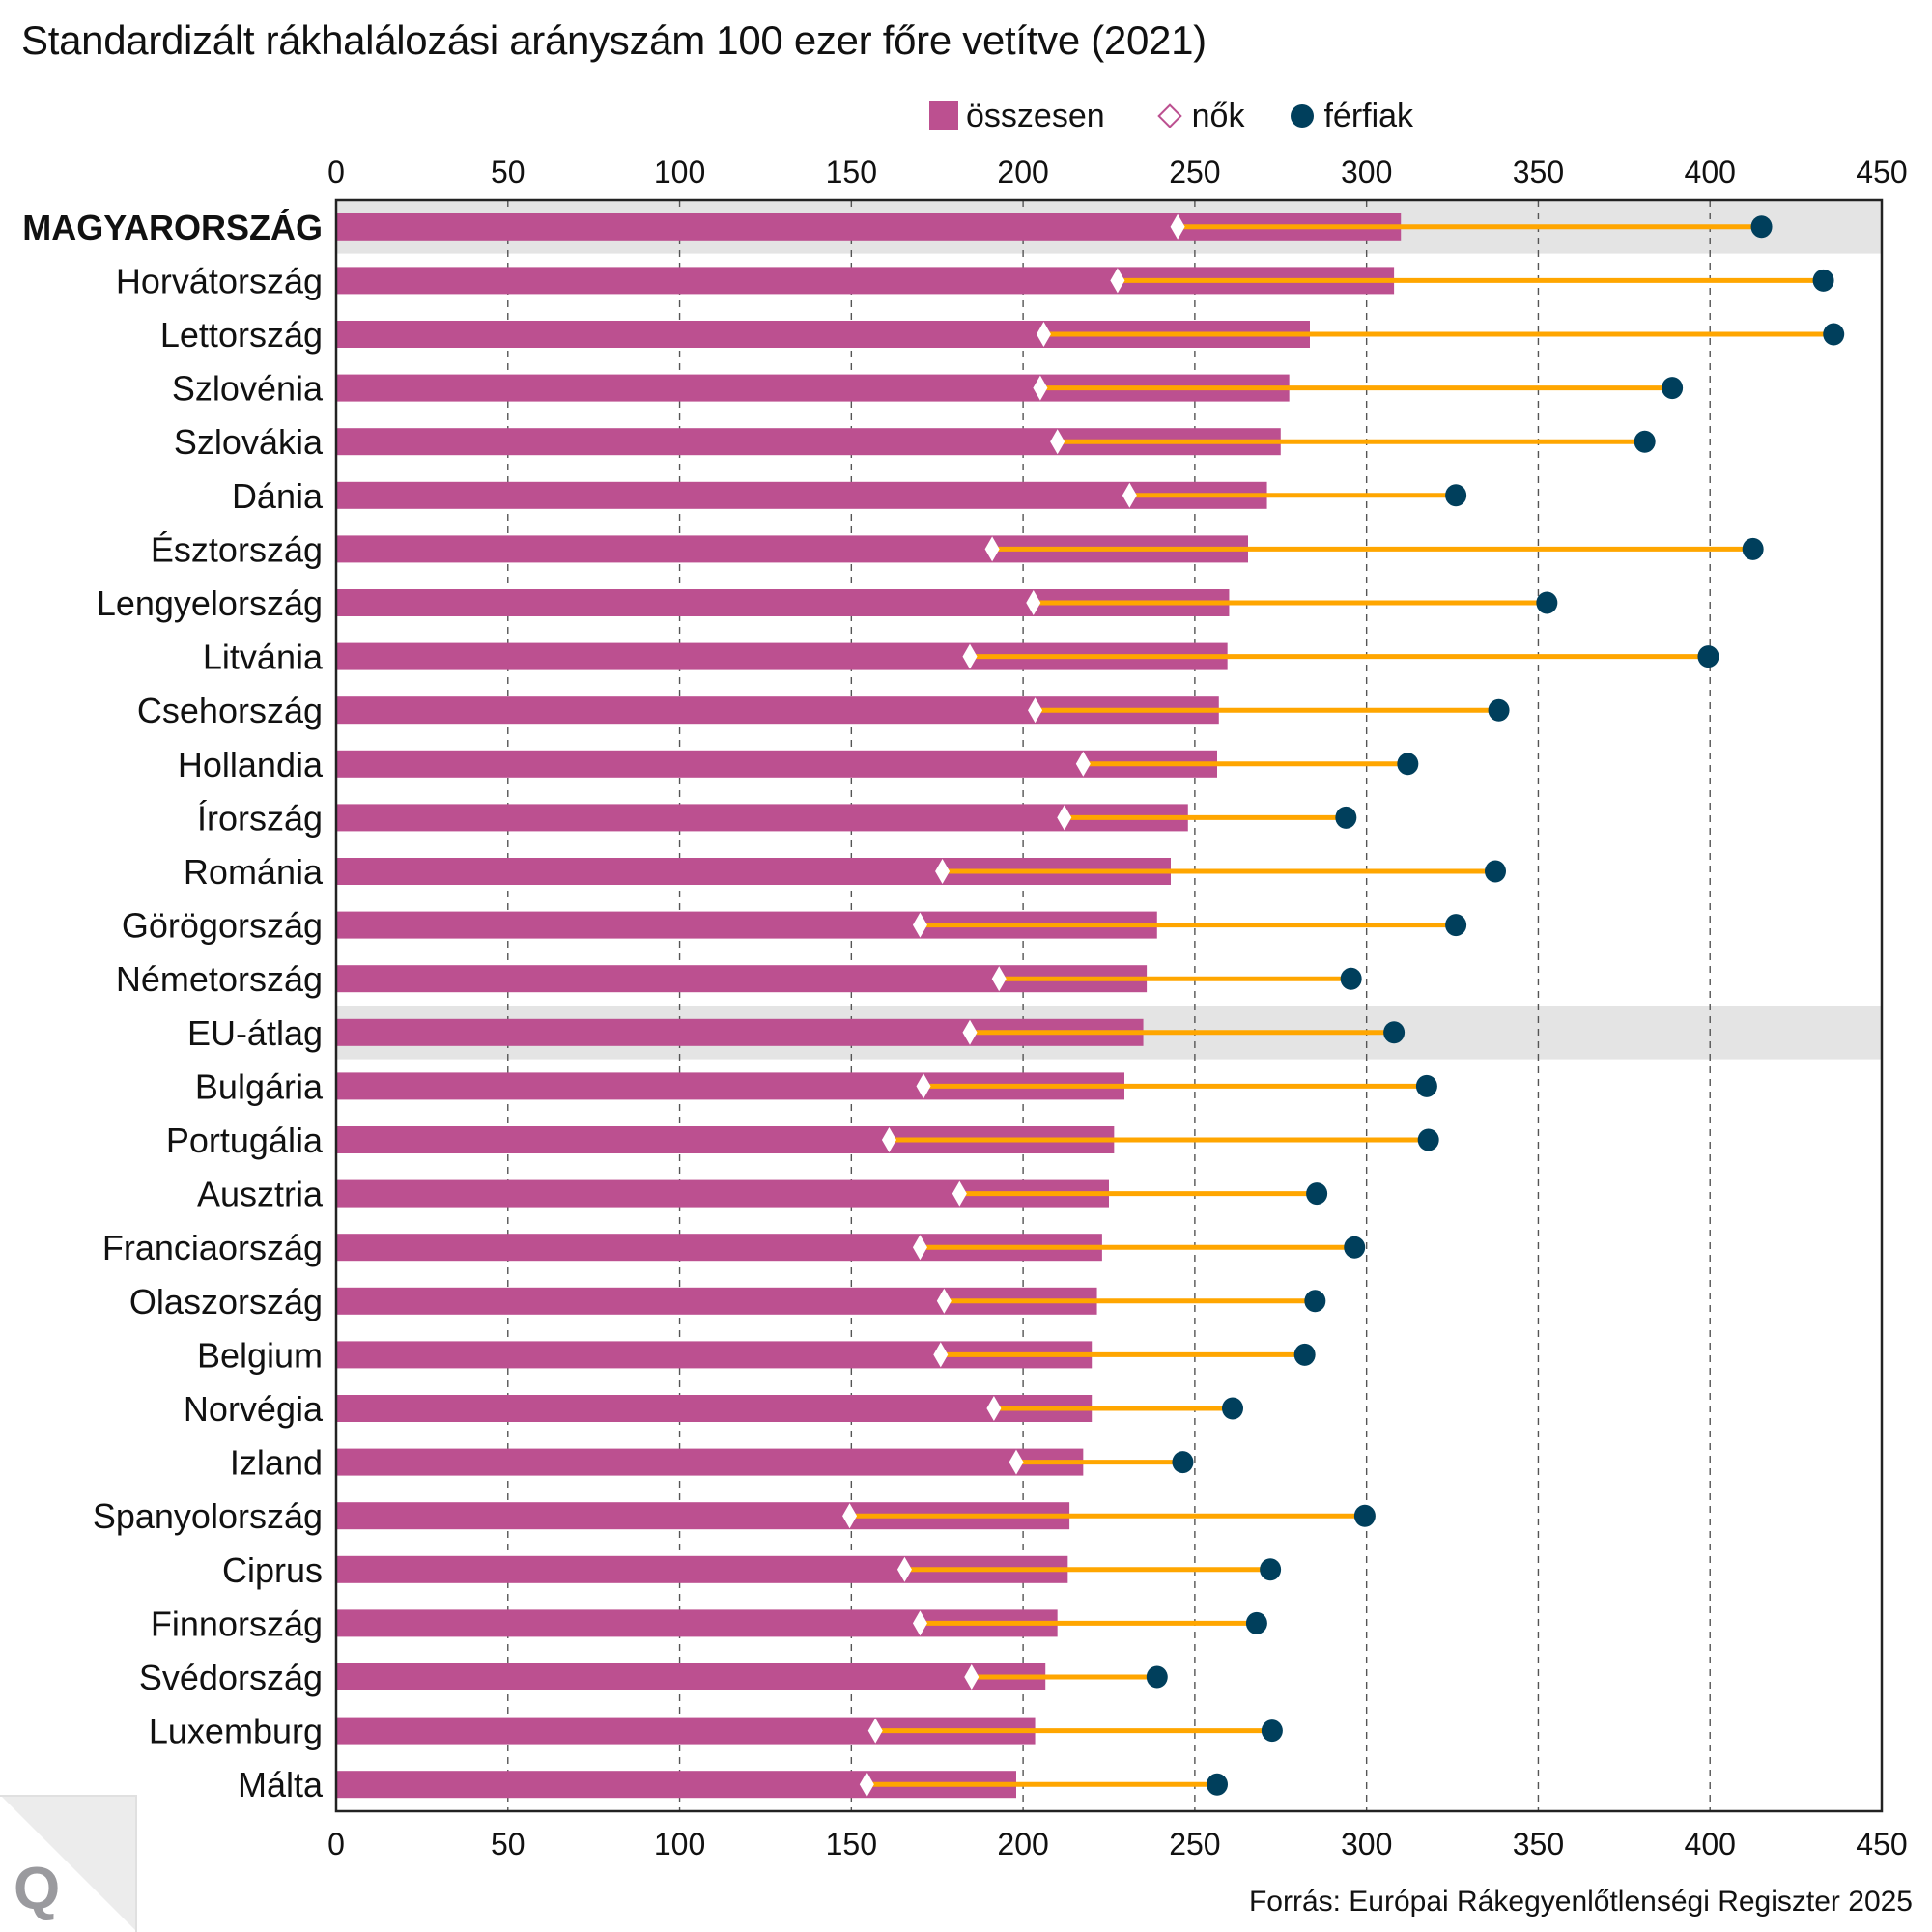  Describe the element at coordinates (1881, 172) in the screenshot. I see `x-tick-label-top: 450` at that location.